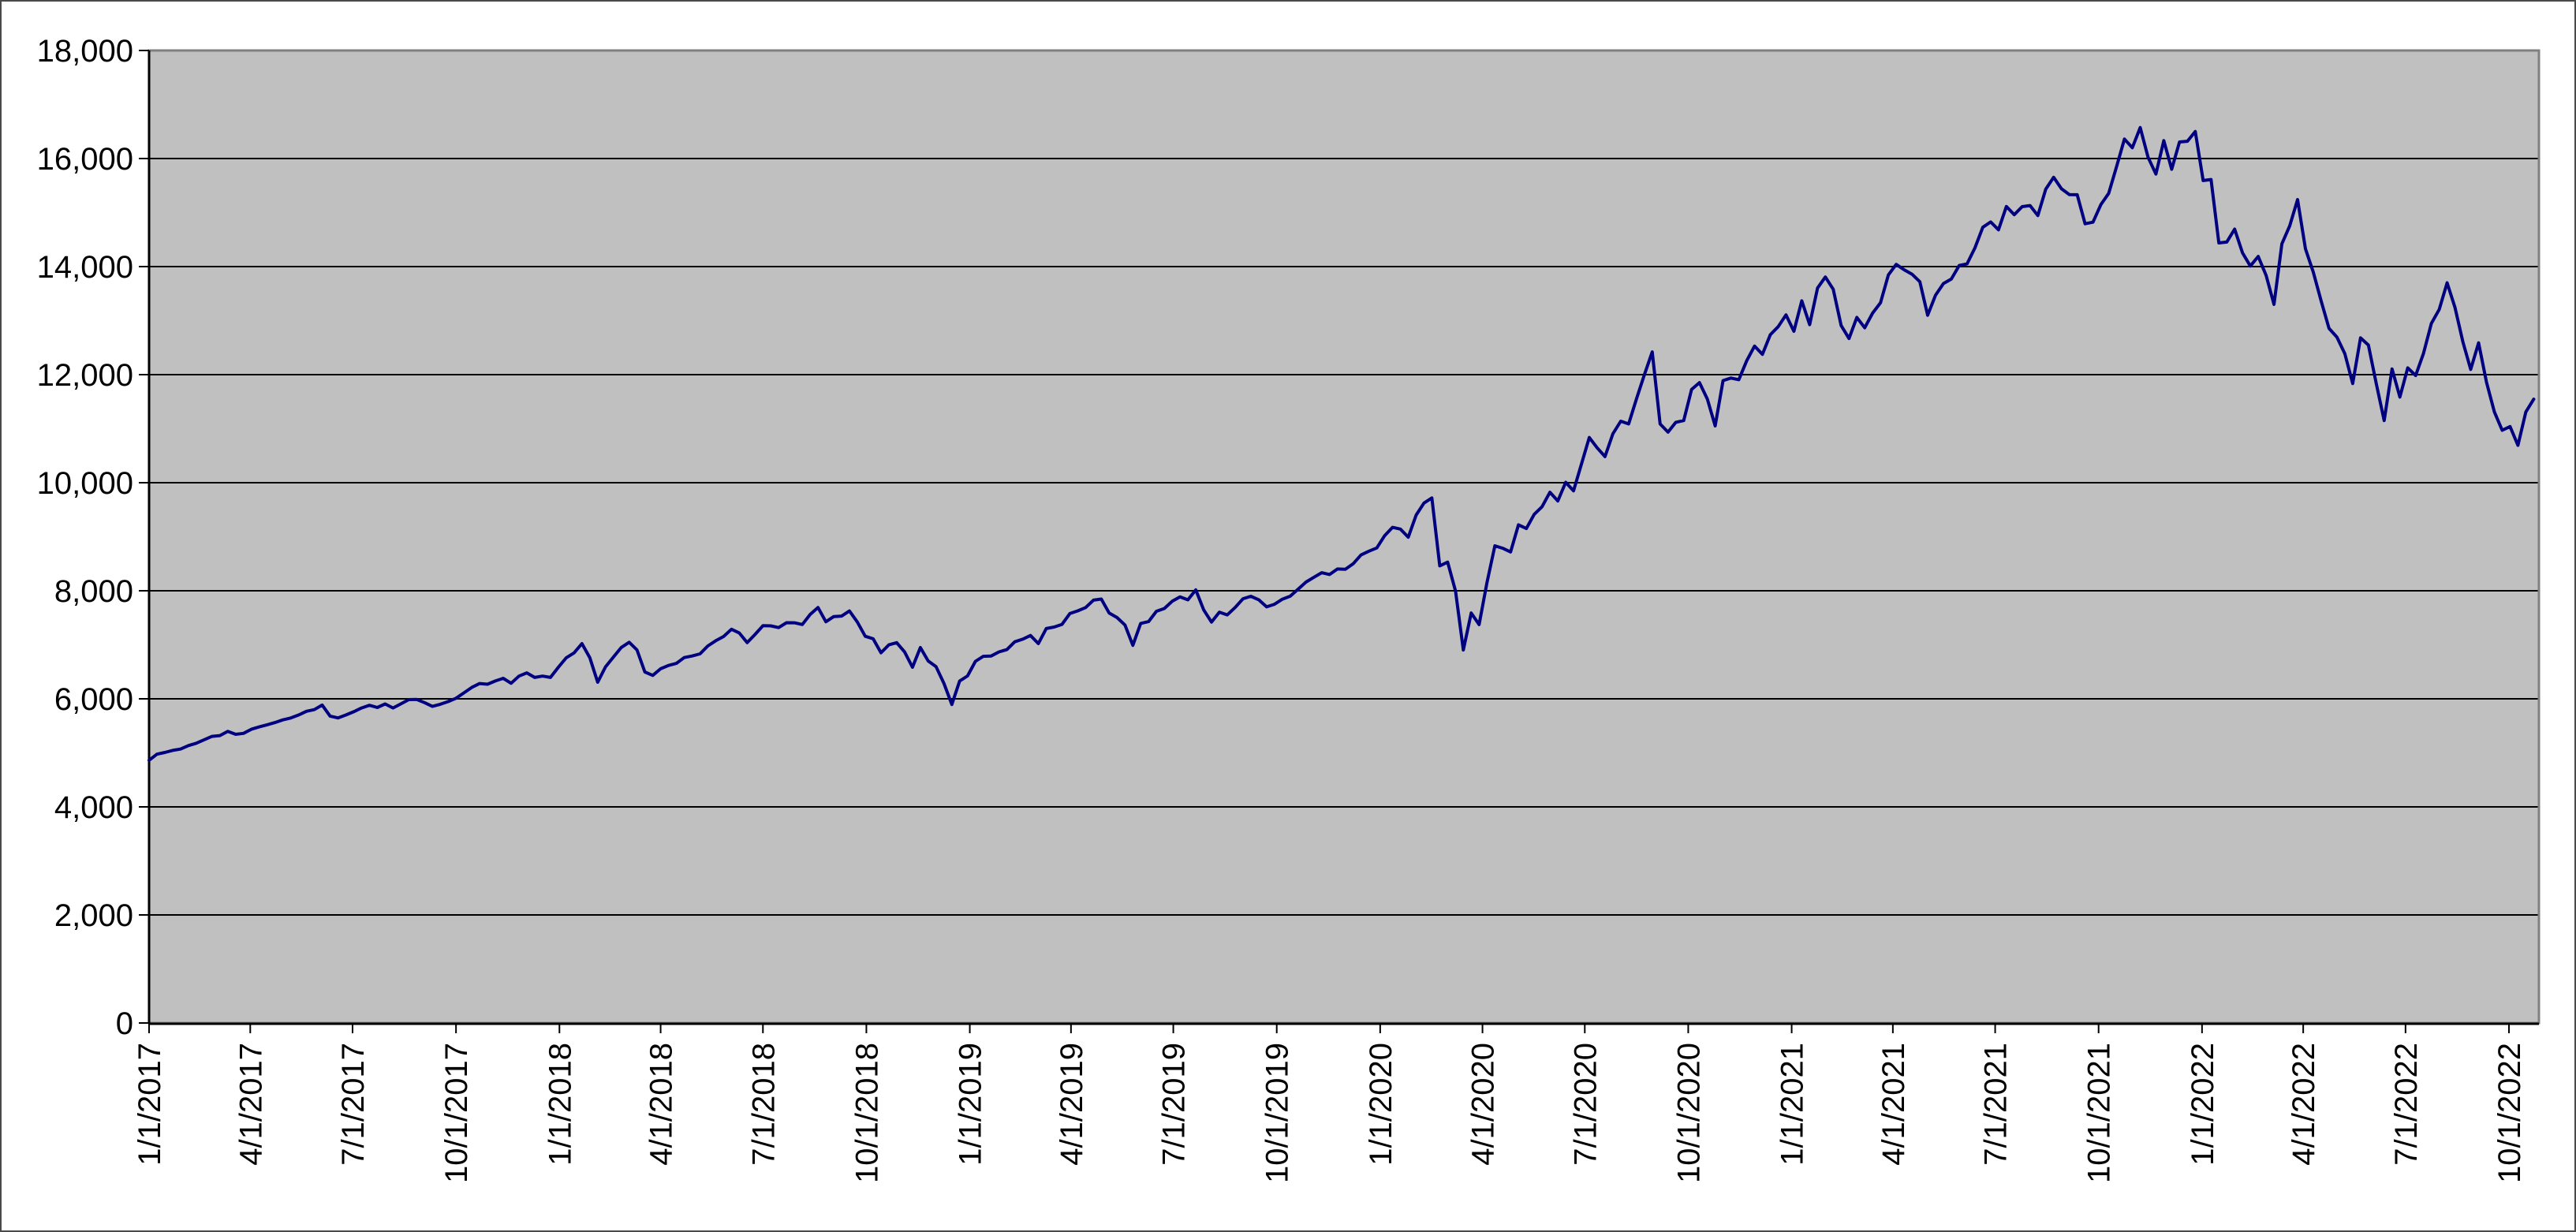 This screenshot has width=2576, height=1232. I want to click on y-axis-tick-label: 0, so click(124, 1023).